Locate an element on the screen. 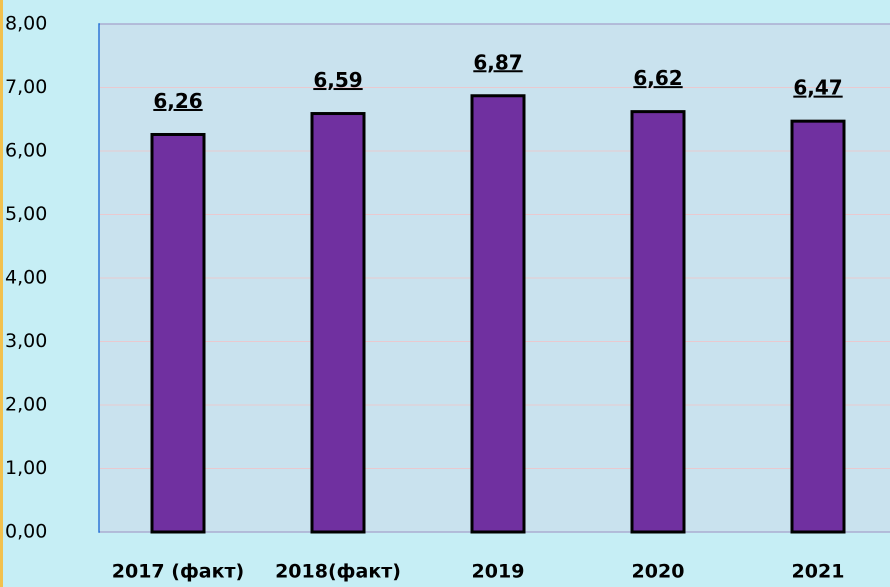  y-tick-label: 6,00 is located at coordinates (26, 151).